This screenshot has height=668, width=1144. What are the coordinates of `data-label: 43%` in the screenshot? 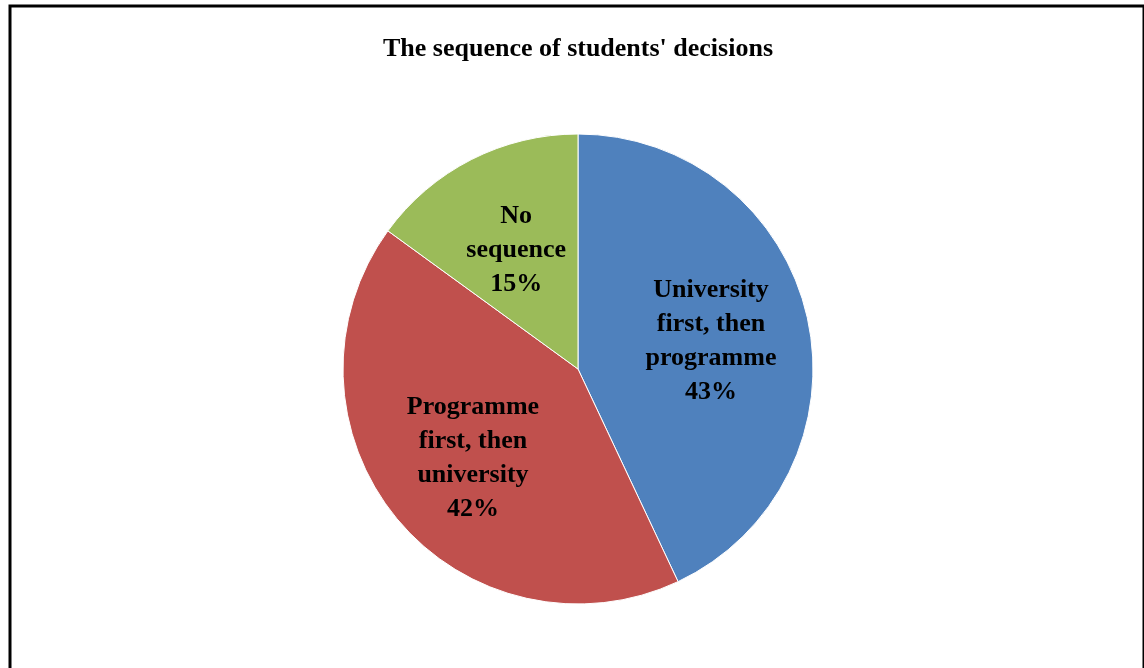 It's located at (711, 391).